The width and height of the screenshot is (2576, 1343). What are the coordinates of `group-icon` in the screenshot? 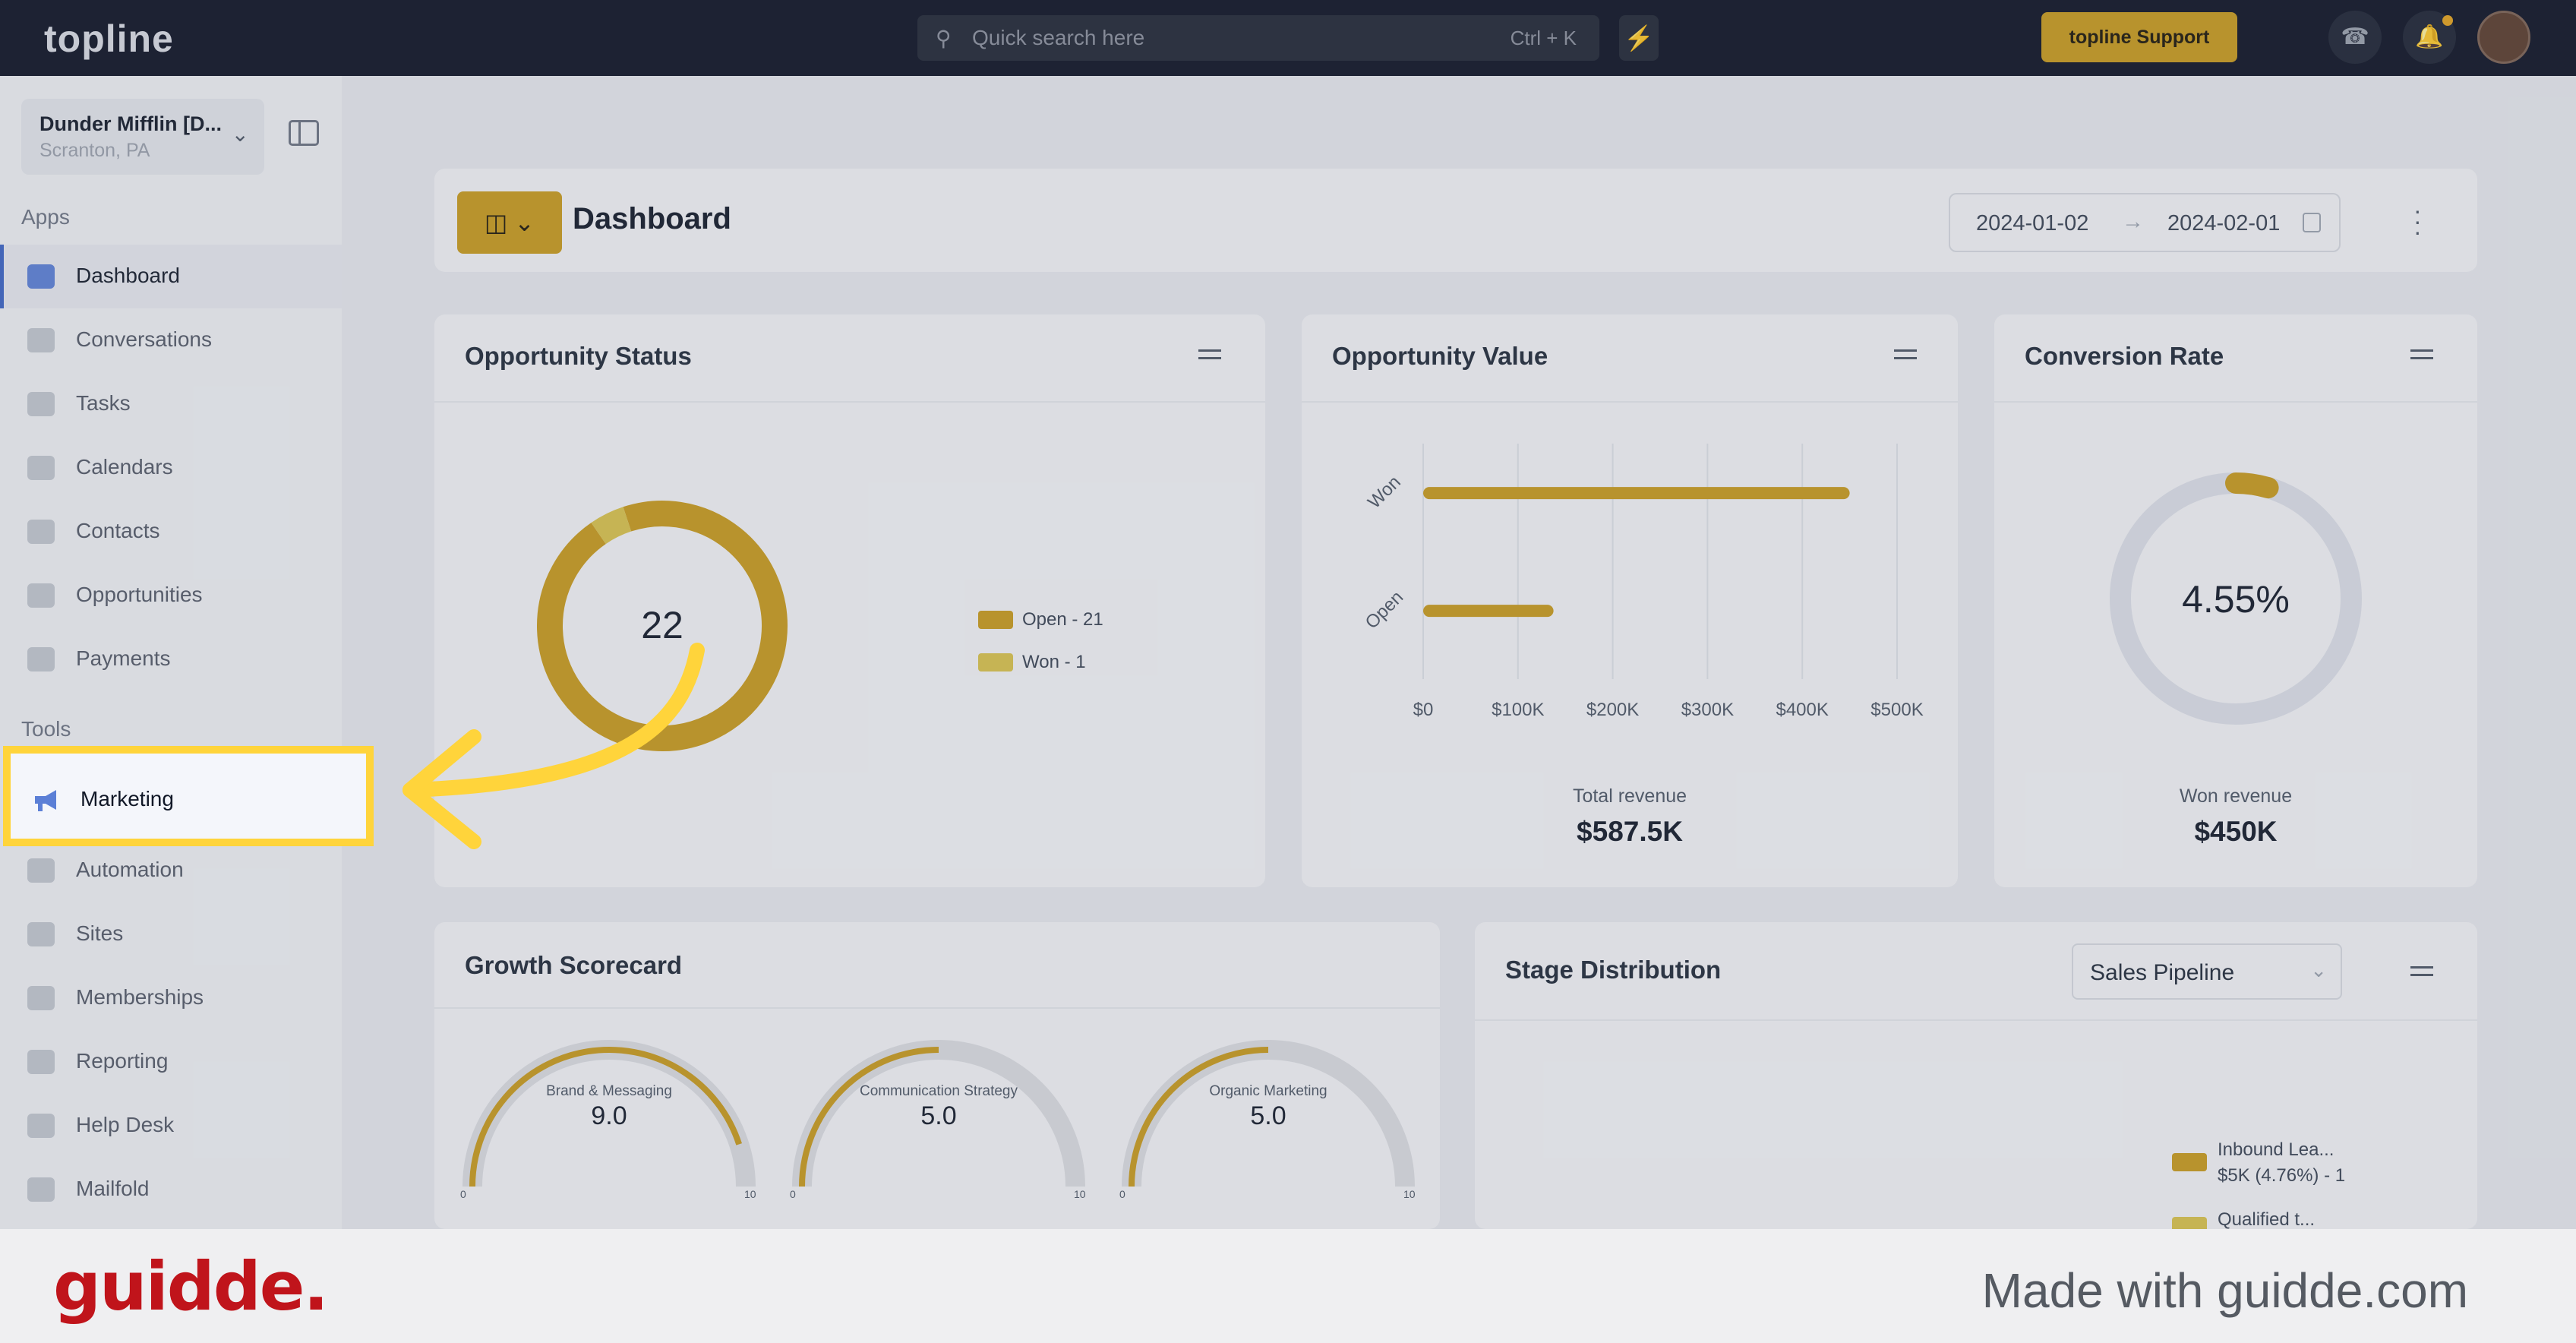 It's located at (41, 998).